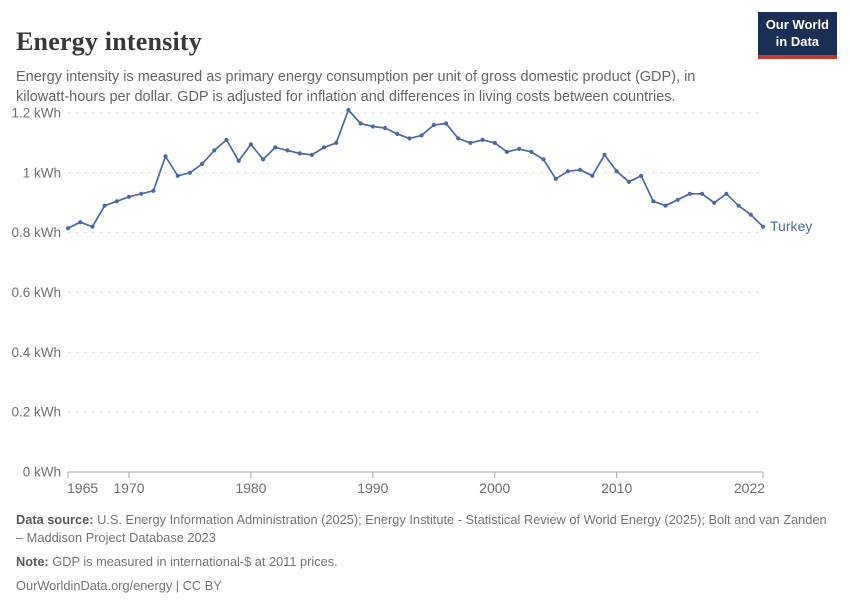  Describe the element at coordinates (36, 352) in the screenshot. I see `y-tick-label: 0.4 kWh` at that location.